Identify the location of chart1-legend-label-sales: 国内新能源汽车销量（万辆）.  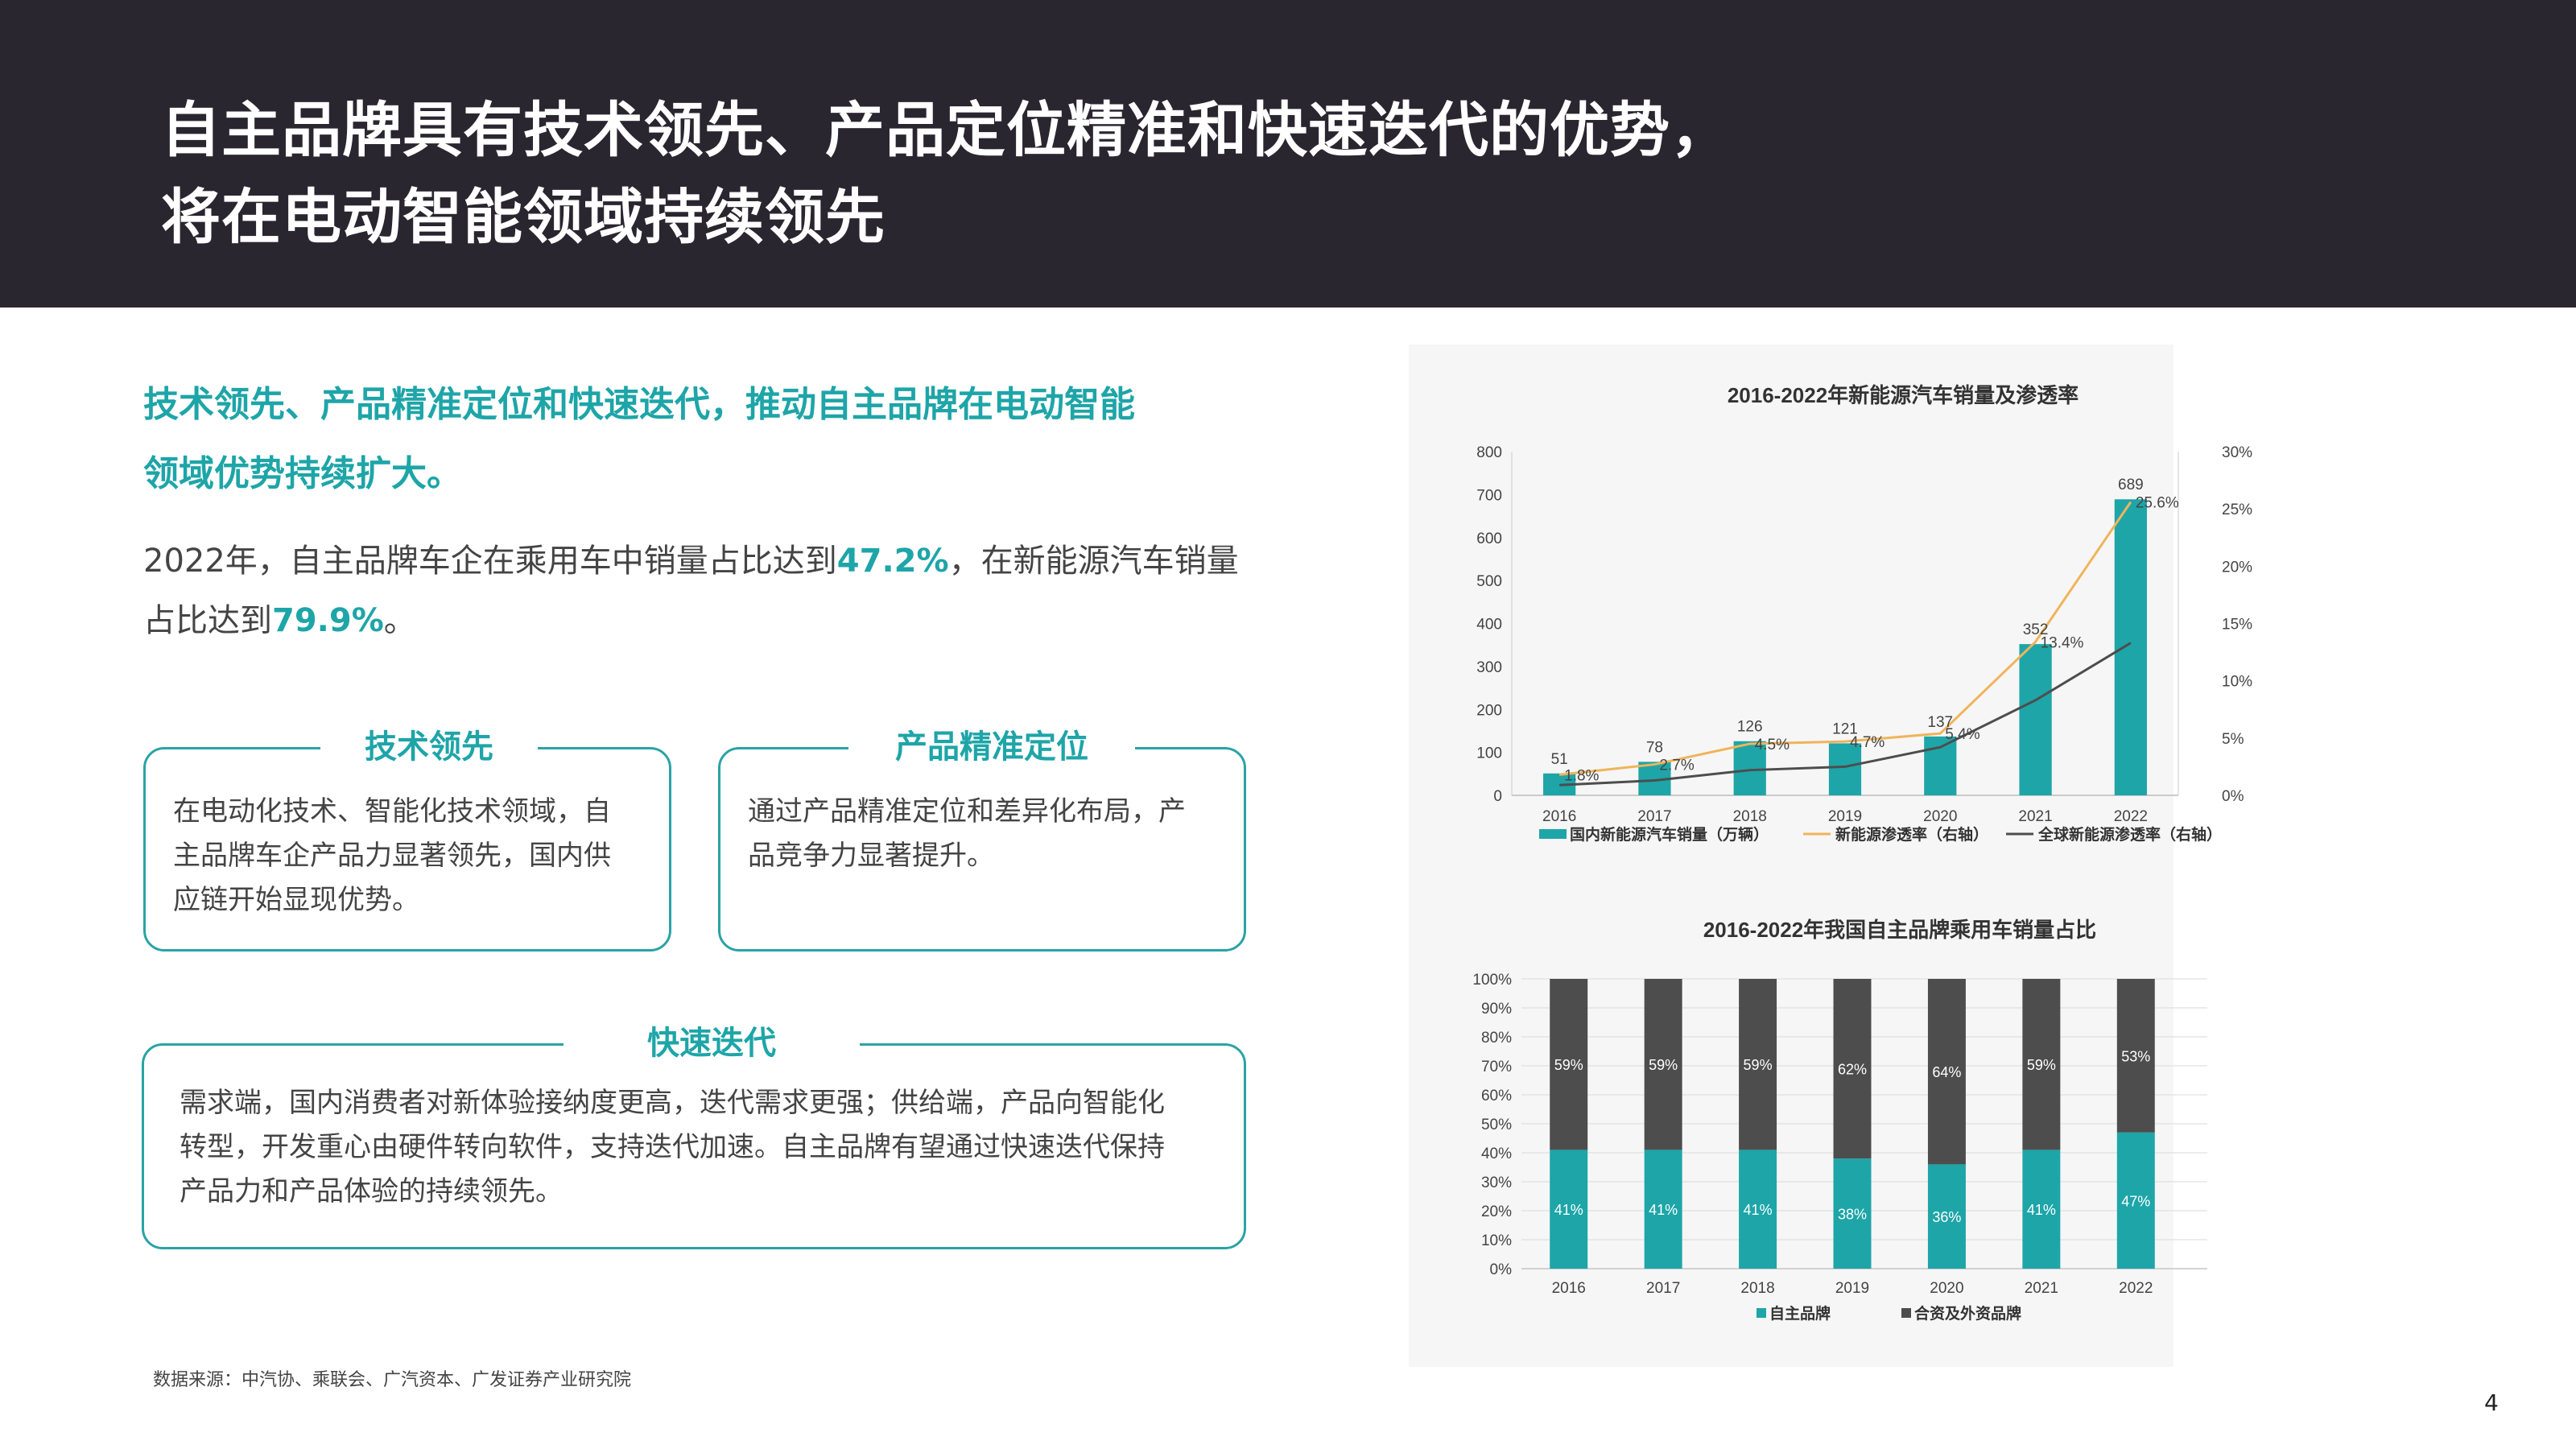
(1669, 834).